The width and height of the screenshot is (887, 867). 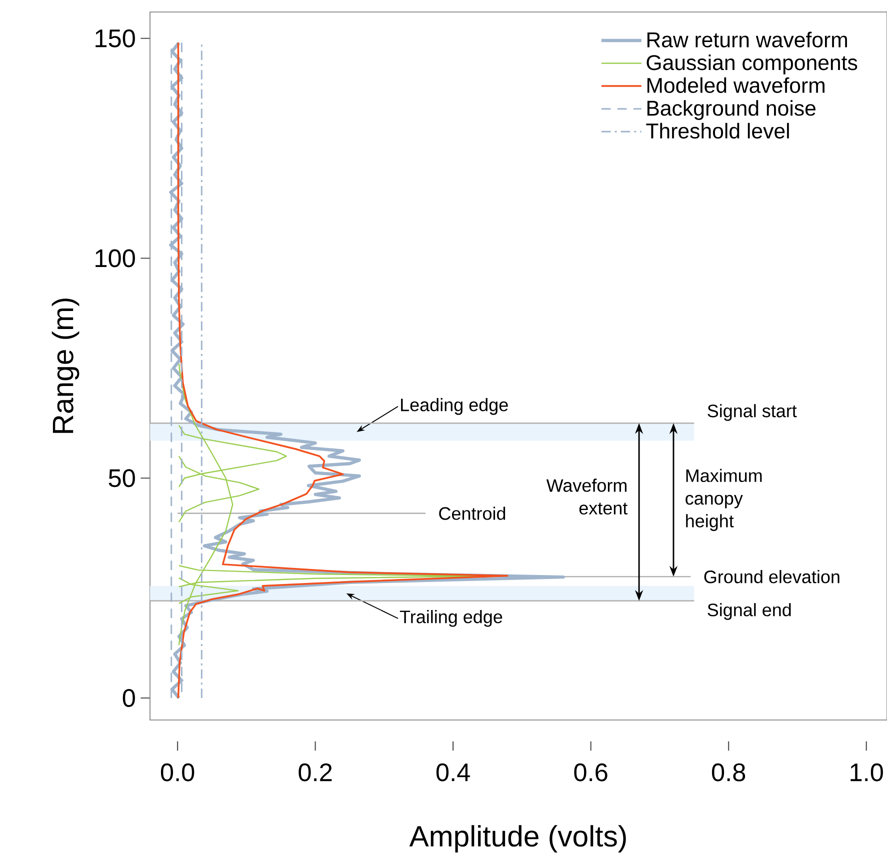 I want to click on x-tick-label: 0.8, so click(x=729, y=772).